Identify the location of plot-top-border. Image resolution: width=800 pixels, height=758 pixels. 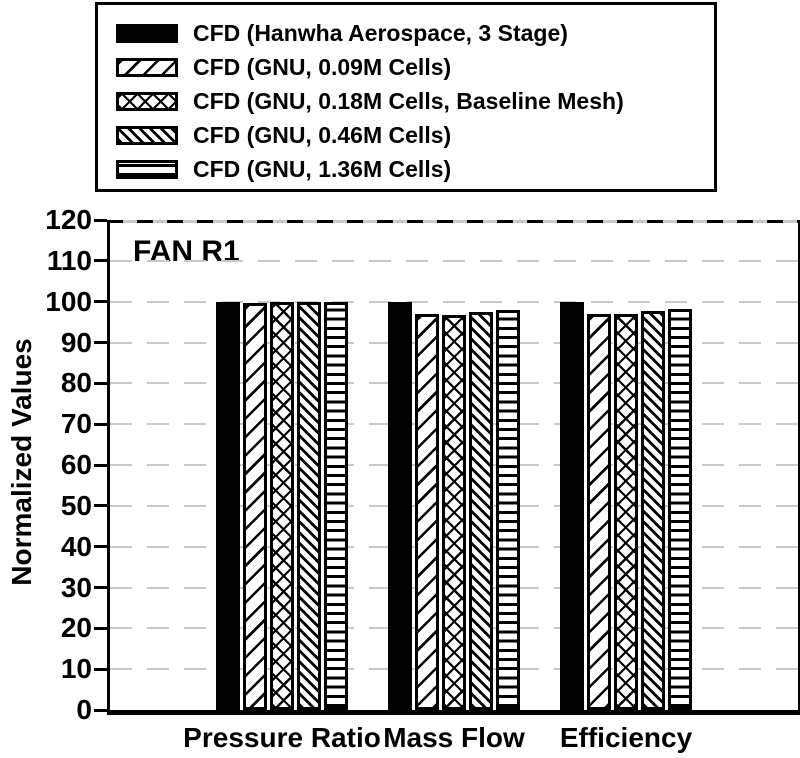
(453, 221).